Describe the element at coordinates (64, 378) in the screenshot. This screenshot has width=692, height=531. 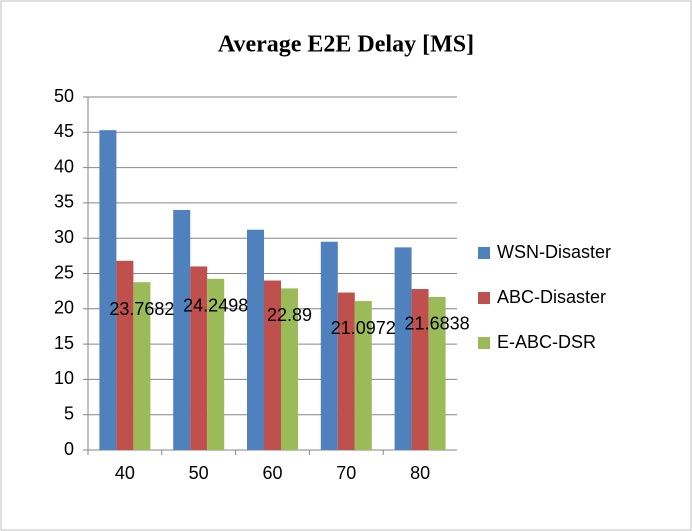
I see `y-tick-label: 10` at that location.